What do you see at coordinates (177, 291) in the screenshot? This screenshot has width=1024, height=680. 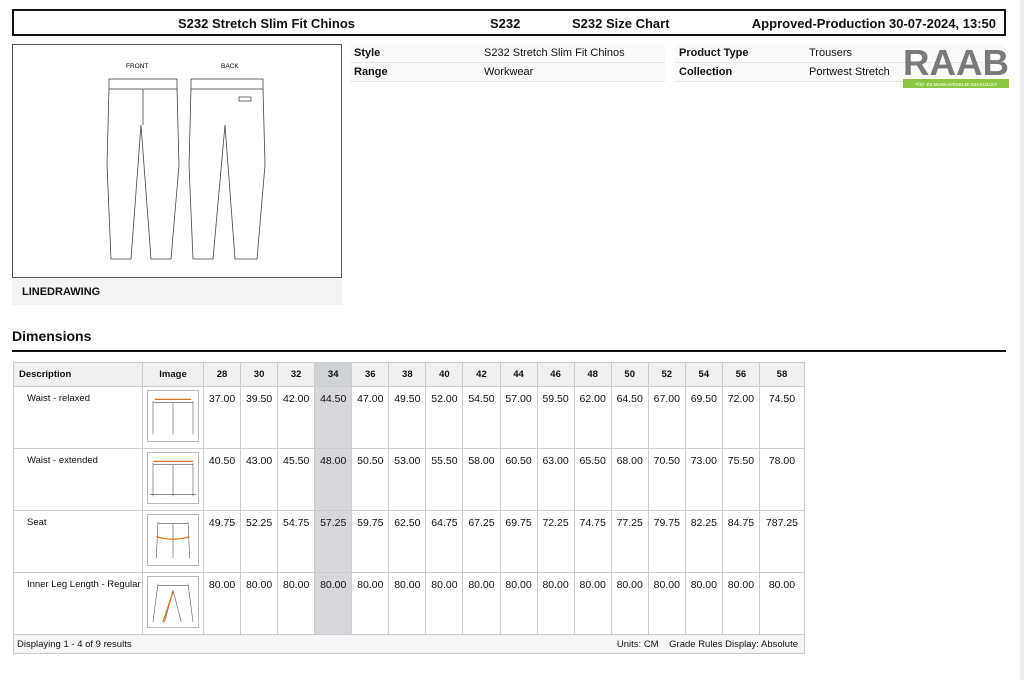 I see `drawing-caption: LINEDRAWING` at bounding box center [177, 291].